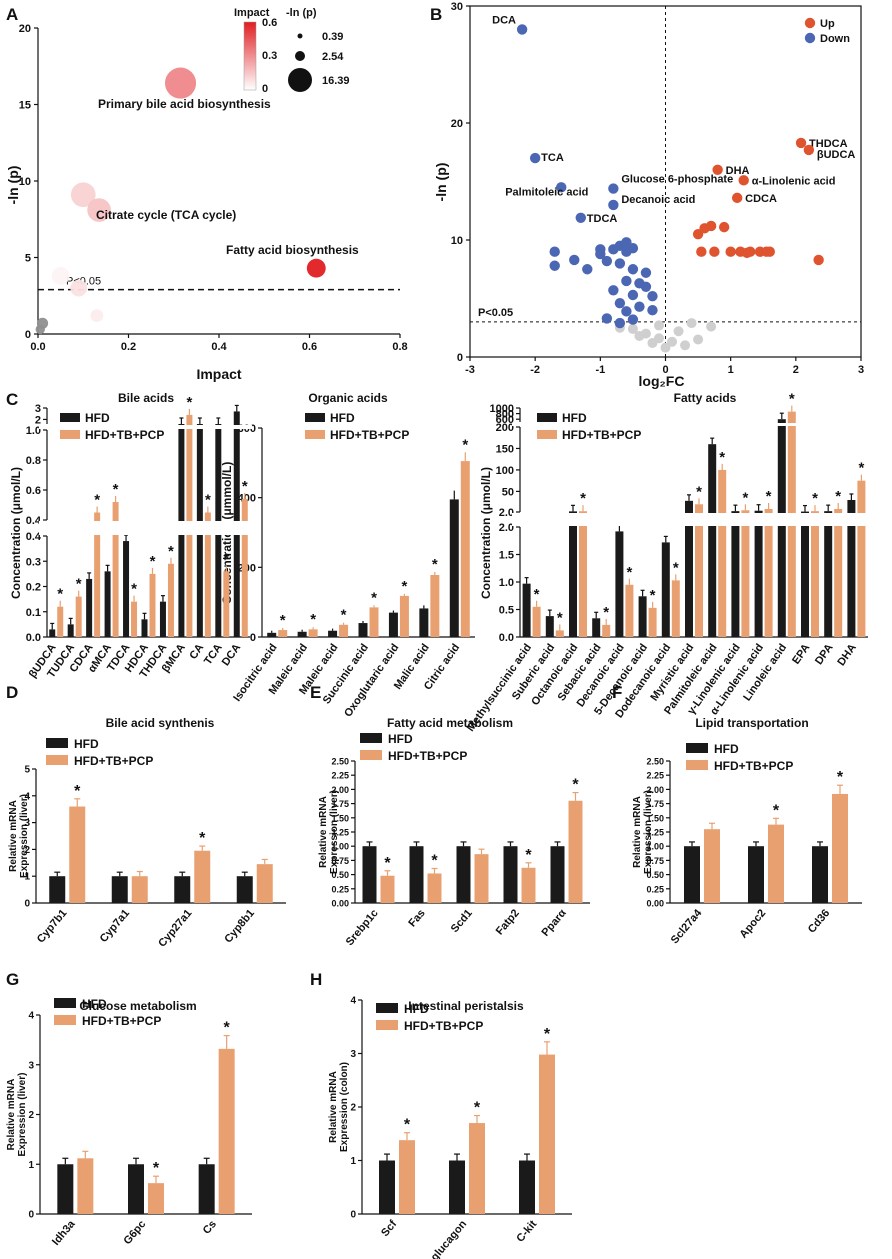 The image size is (892, 1259). What do you see at coordinates (348, 398) in the screenshot?
I see `c2-title: Organic acids` at bounding box center [348, 398].